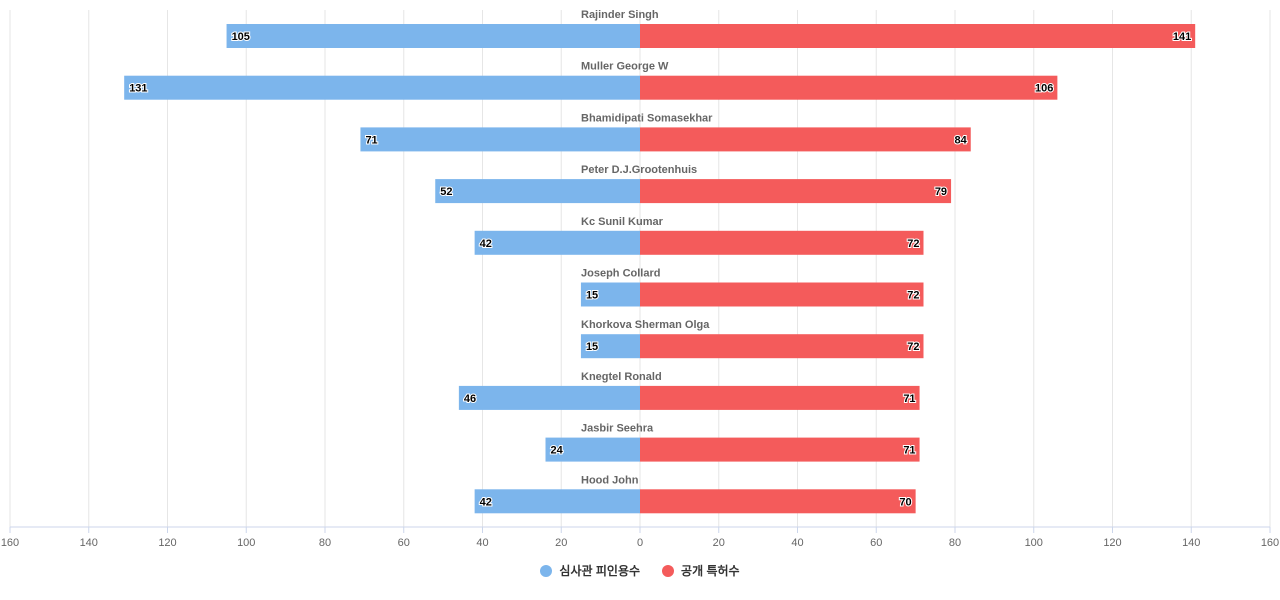 The image size is (1280, 600). What do you see at coordinates (941, 192) in the screenshot?
I see `data-label-patents: 79` at bounding box center [941, 192].